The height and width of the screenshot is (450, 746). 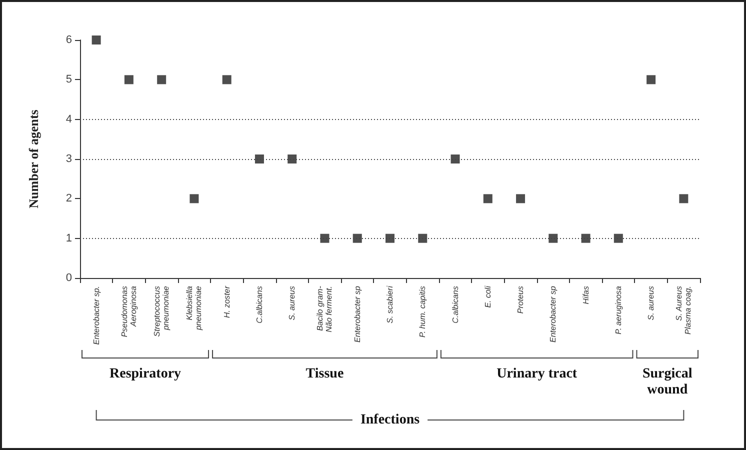 I want to click on x-tick-label: Hifas, so click(x=585, y=295).